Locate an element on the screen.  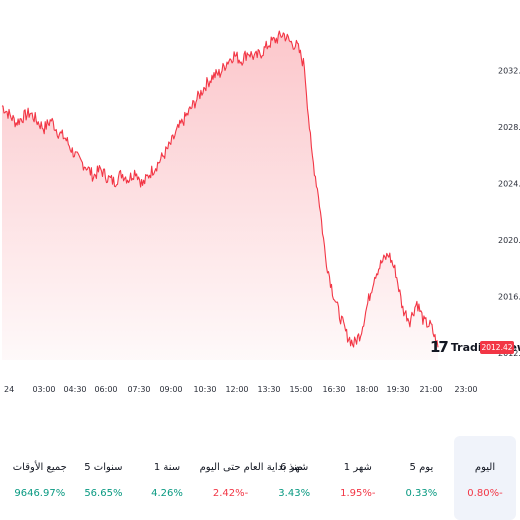
performance-period-label: 5 يوم is located at coordinates (421, 467).